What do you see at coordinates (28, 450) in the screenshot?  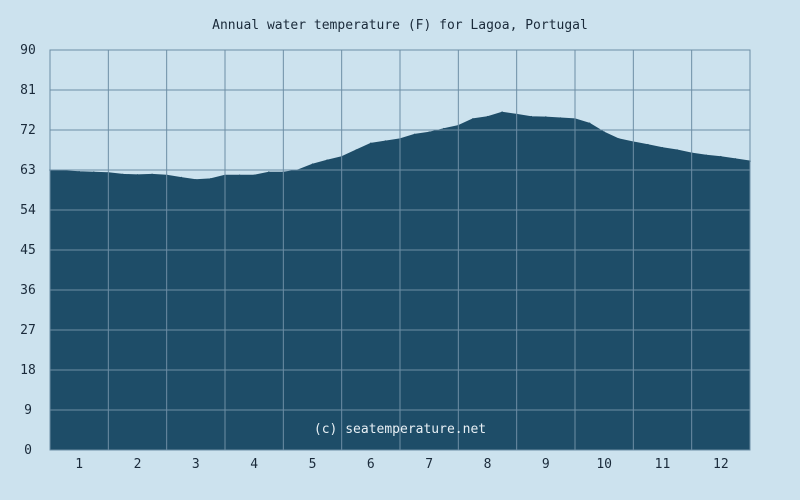 I see `y-tick-label: 0` at bounding box center [28, 450].